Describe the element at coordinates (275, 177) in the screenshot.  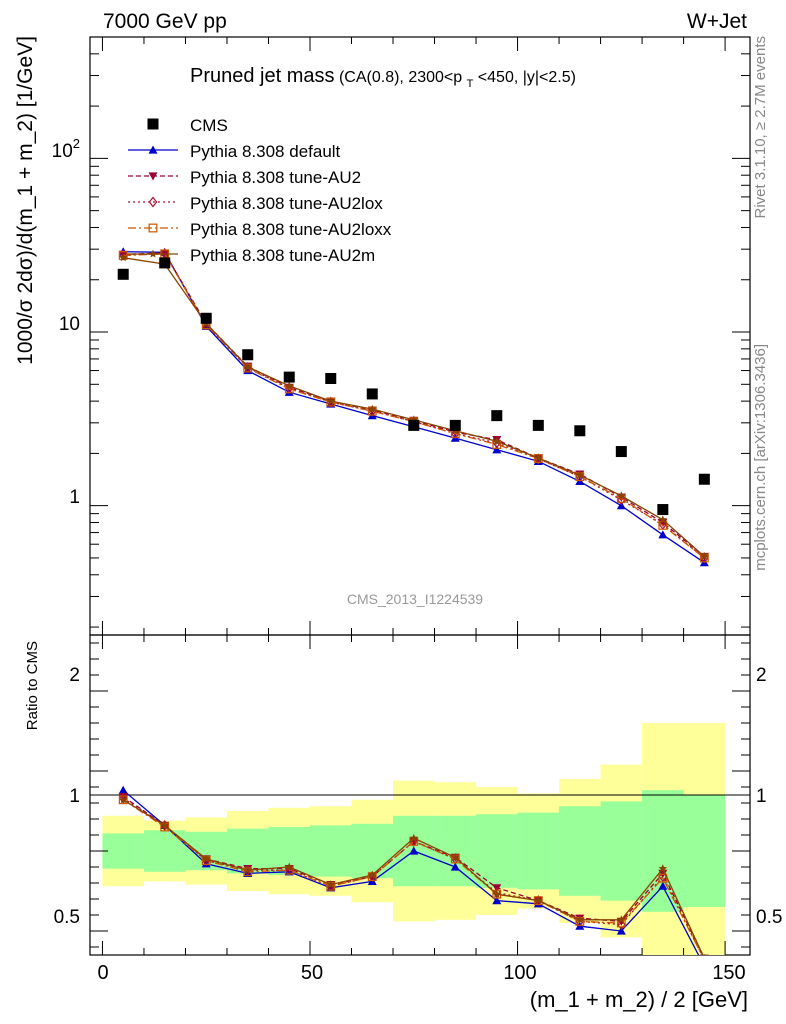
I see `legend-label-series-1: Pythia 8.308 tune-AU2` at that location.